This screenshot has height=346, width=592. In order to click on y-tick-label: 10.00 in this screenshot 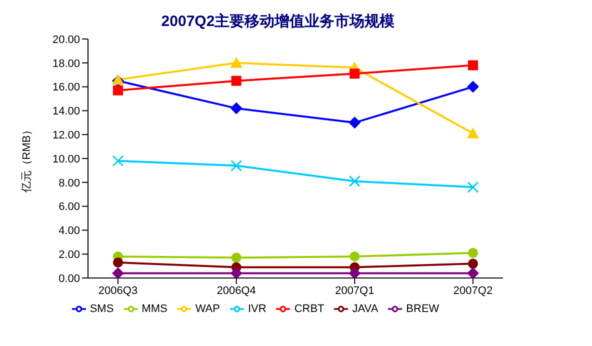, I will do `click(66, 159)`.